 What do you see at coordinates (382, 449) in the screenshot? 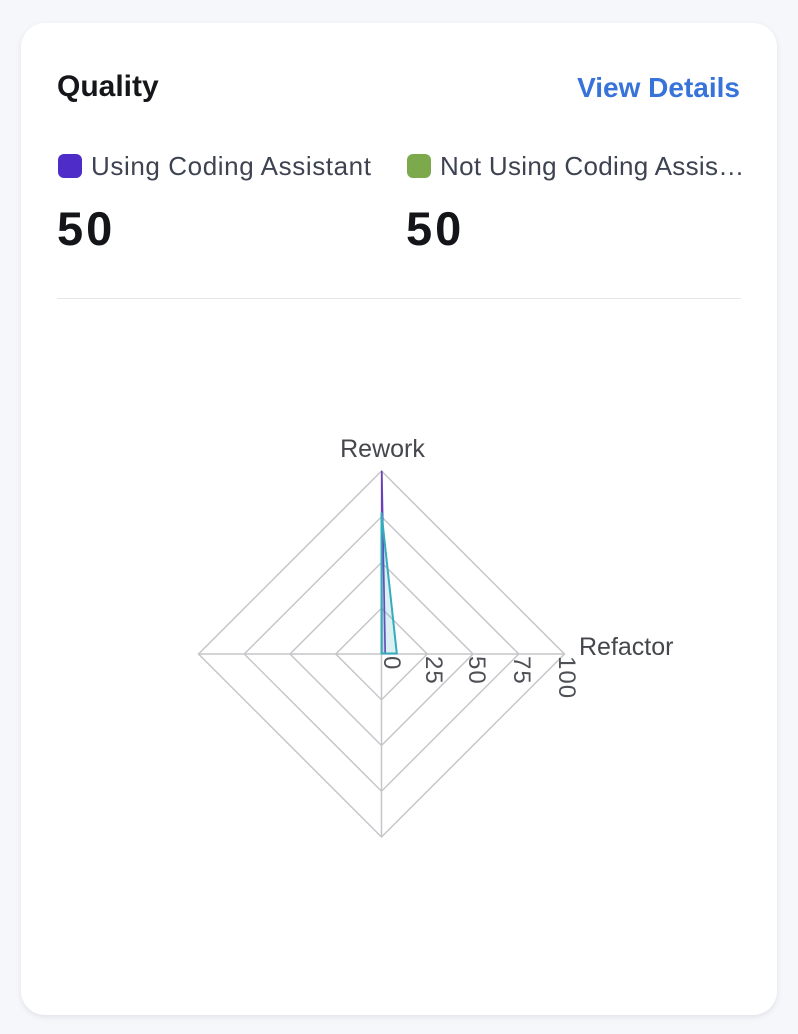
I see `svg-text: Rework` at bounding box center [382, 449].